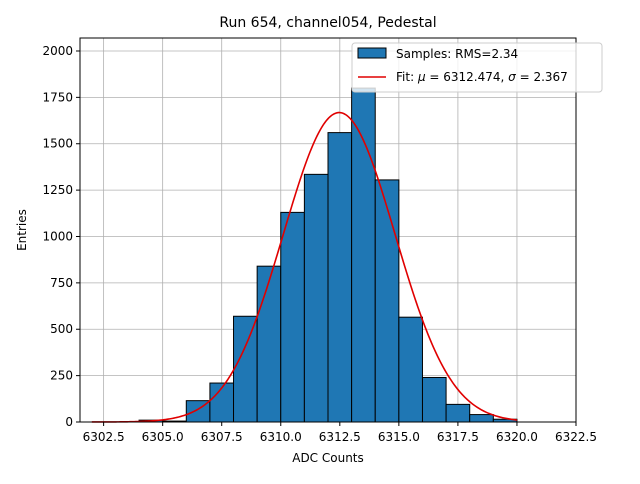 This screenshot has width=640, height=484. I want to click on x-axis-label: ADC Counts, so click(328, 458).